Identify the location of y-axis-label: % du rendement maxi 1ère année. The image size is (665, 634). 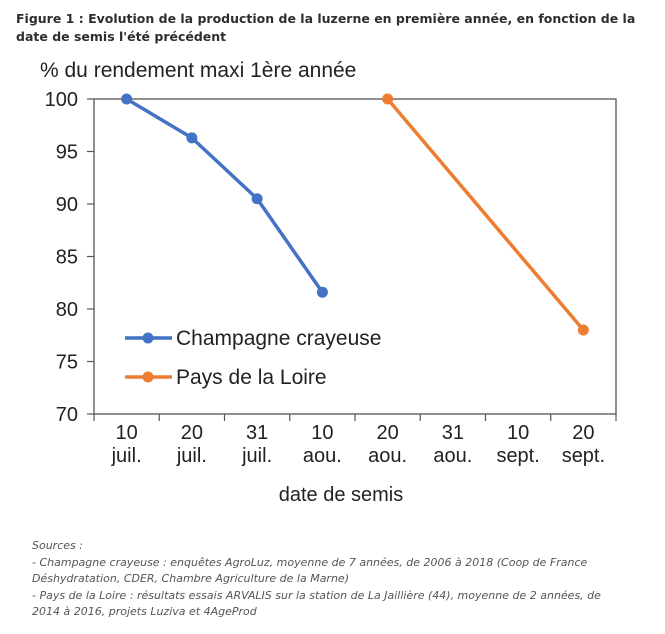
(198, 70).